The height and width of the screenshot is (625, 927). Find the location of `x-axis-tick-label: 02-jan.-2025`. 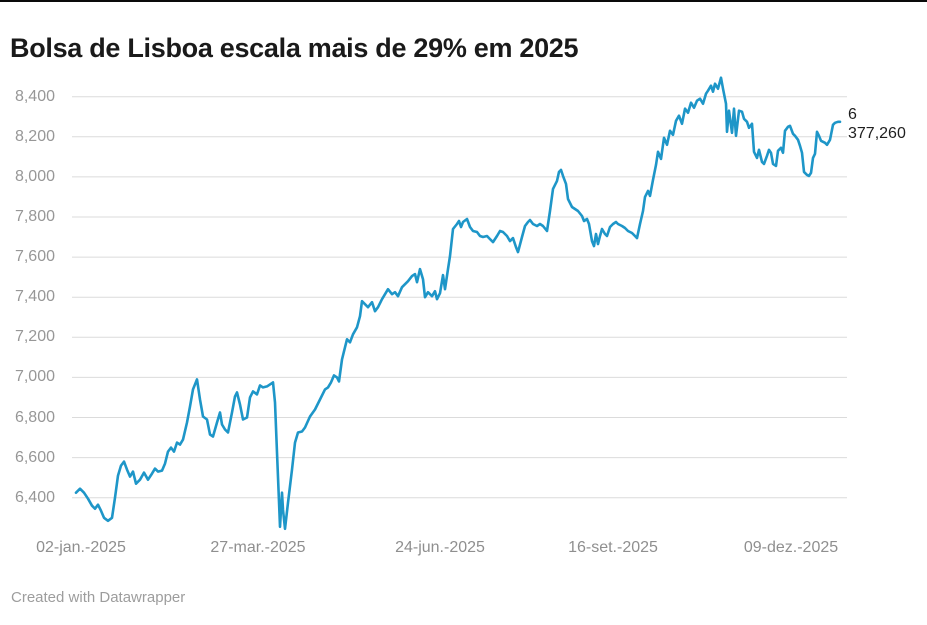

x-axis-tick-label: 02-jan.-2025 is located at coordinates (81, 547).